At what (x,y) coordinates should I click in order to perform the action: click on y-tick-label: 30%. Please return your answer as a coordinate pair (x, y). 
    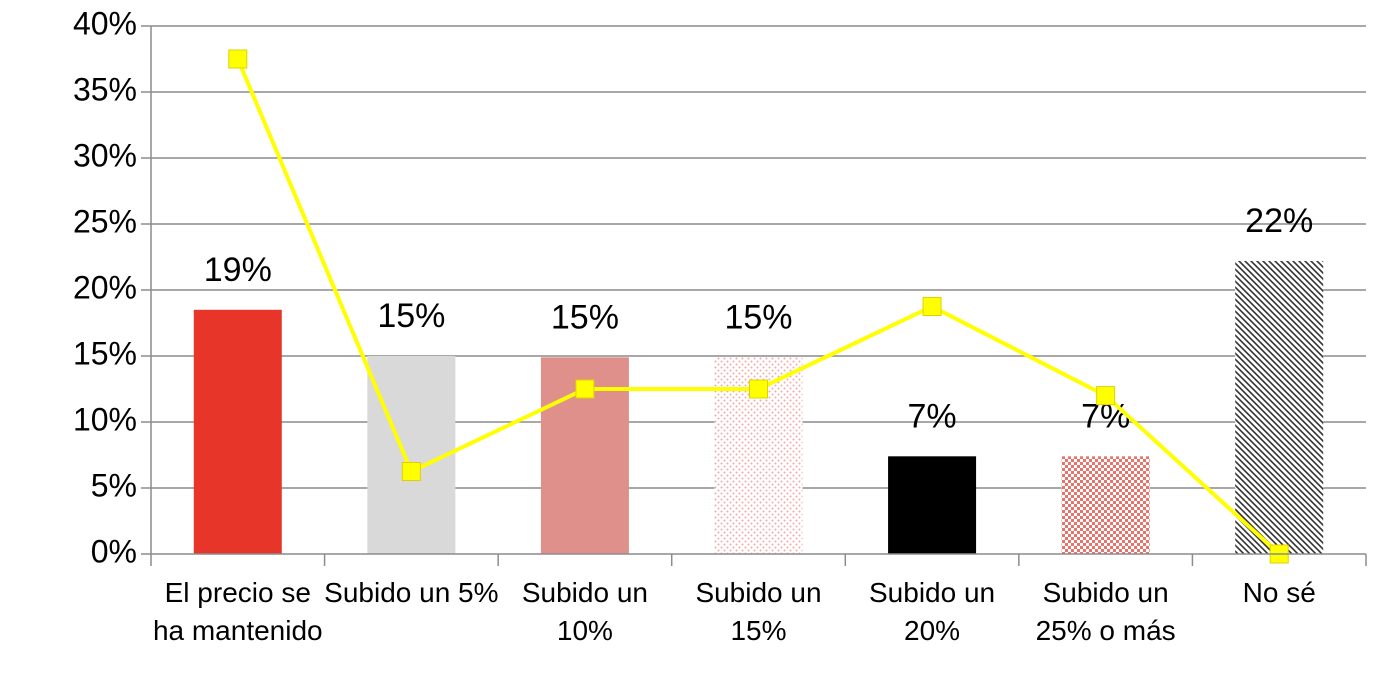
    Looking at the image, I should click on (105, 155).